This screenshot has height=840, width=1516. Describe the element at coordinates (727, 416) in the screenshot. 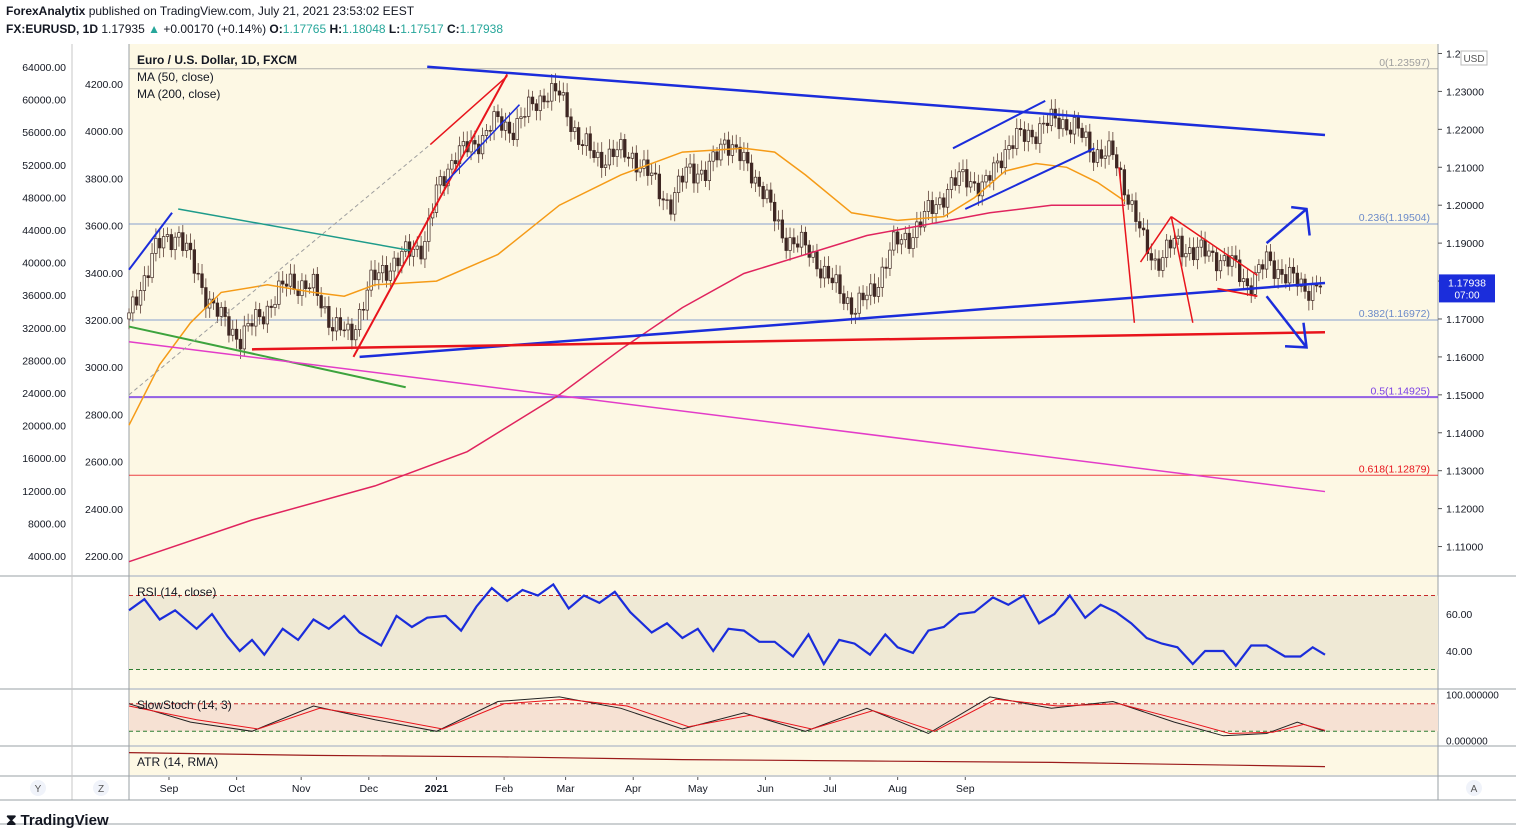

I see `magenta-trendline` at that location.